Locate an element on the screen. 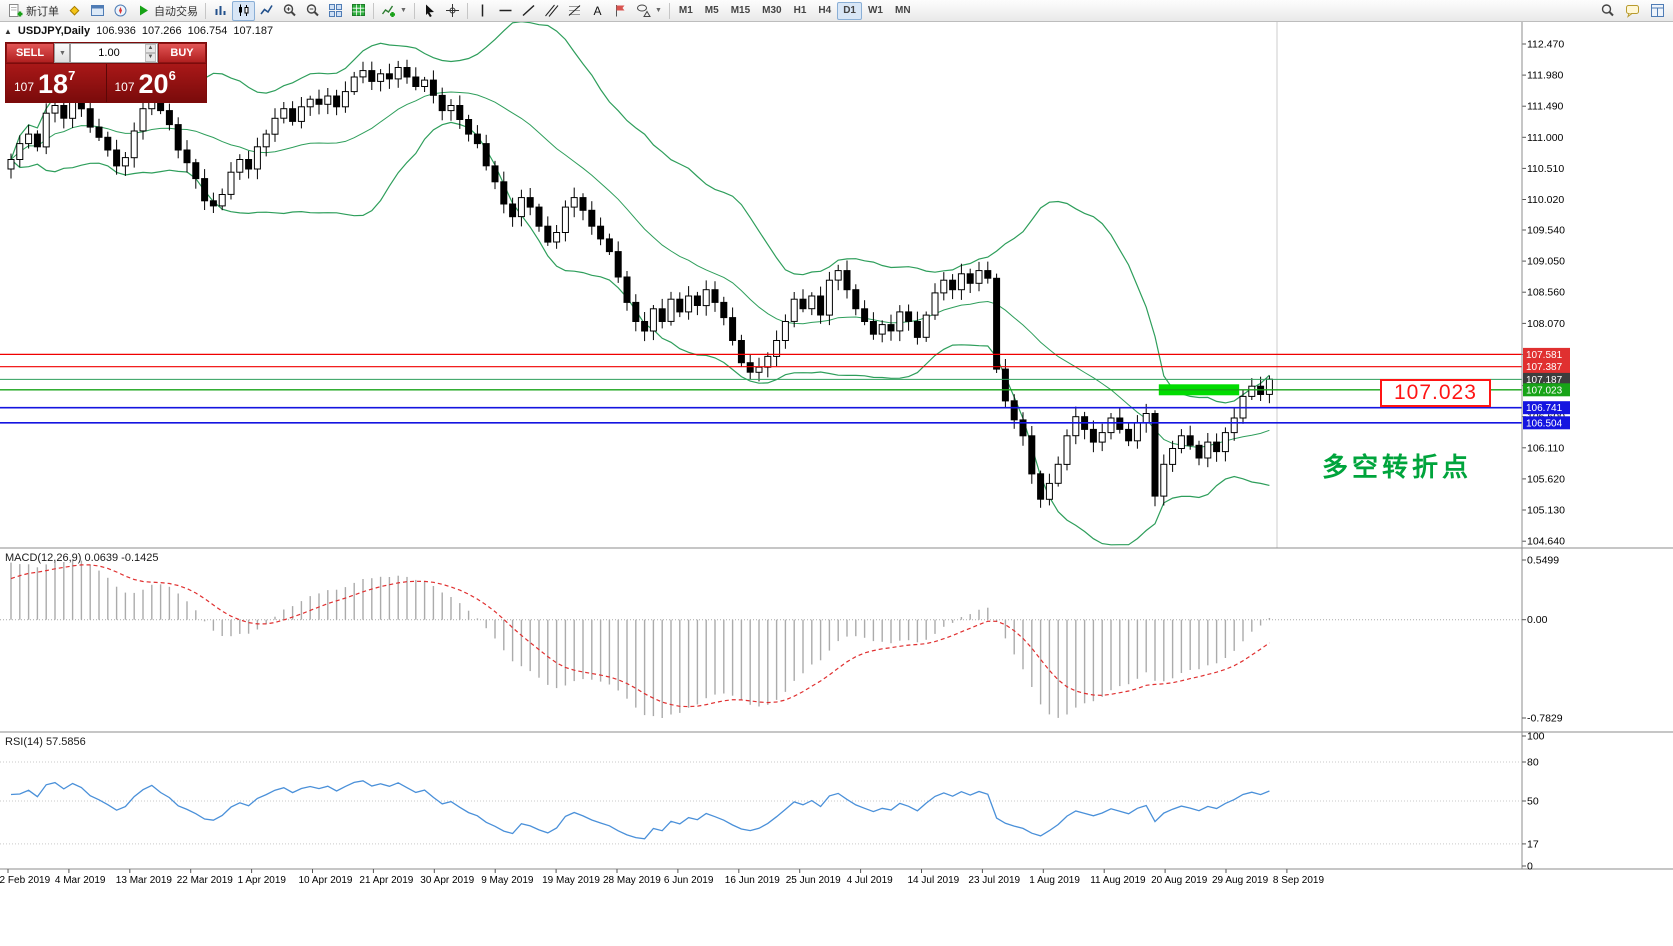 The width and height of the screenshot is (1673, 946). svg-text: 14 Jul 2019 is located at coordinates (934, 880).